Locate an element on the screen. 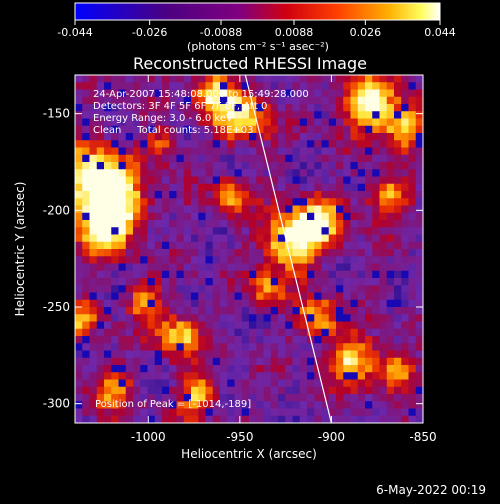  footer-date: 6-May-2022 00:19 is located at coordinates (431, 490).